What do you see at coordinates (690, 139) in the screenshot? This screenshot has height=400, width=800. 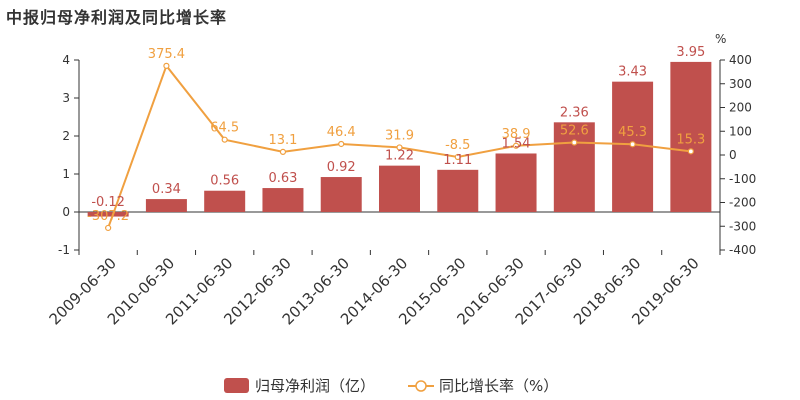 I see `line-data-label: 15.3` at bounding box center [690, 139].